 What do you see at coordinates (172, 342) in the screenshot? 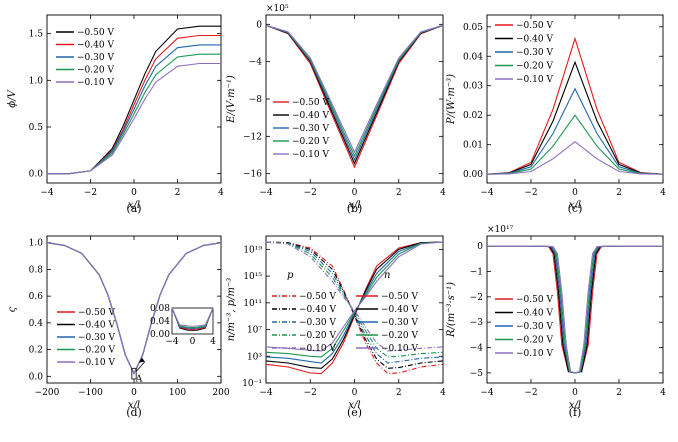
I see `inset-x-tick-label: −4` at bounding box center [172, 342].